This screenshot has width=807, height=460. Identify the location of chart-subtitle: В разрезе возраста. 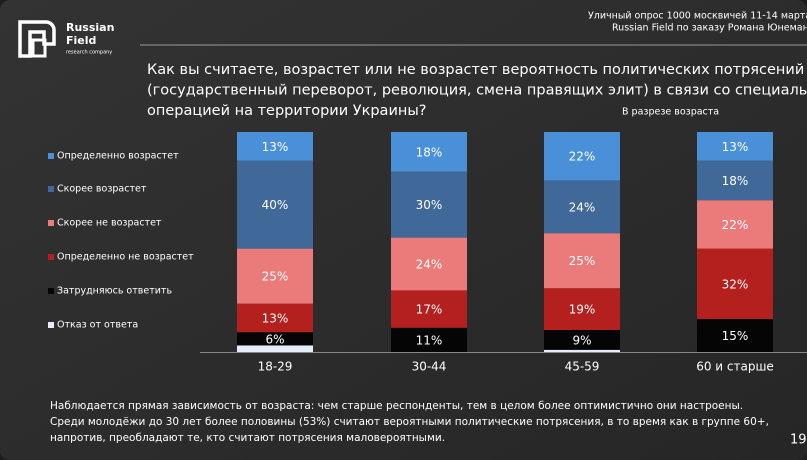
(670, 112).